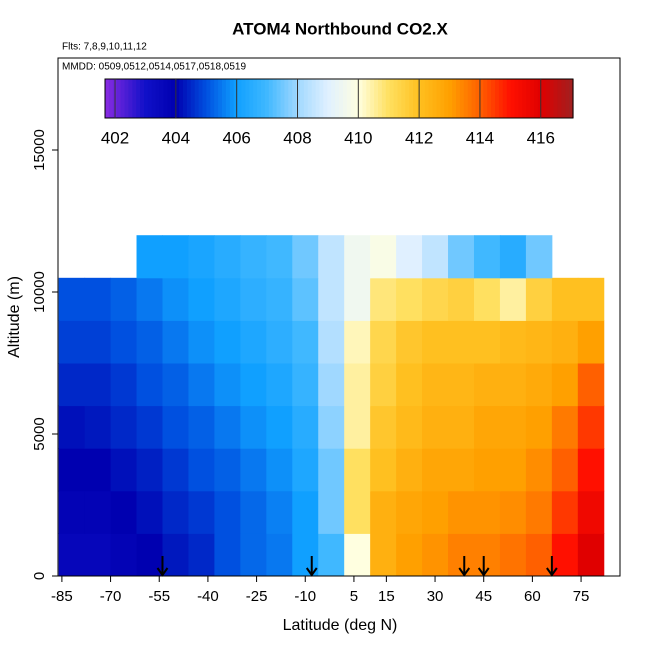  Describe the element at coordinates (532, 596) in the screenshot. I see `x-tick-label: 60` at that location.